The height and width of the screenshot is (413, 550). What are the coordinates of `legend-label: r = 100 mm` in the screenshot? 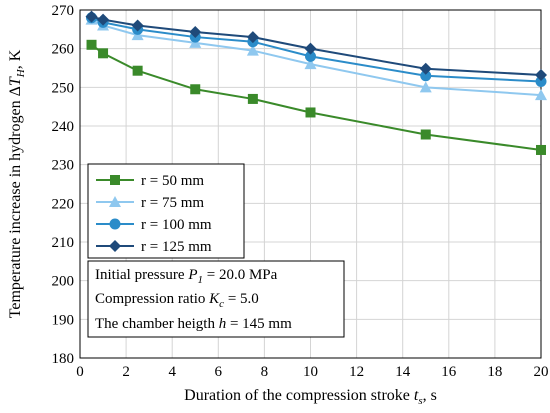 It's located at (176, 225).